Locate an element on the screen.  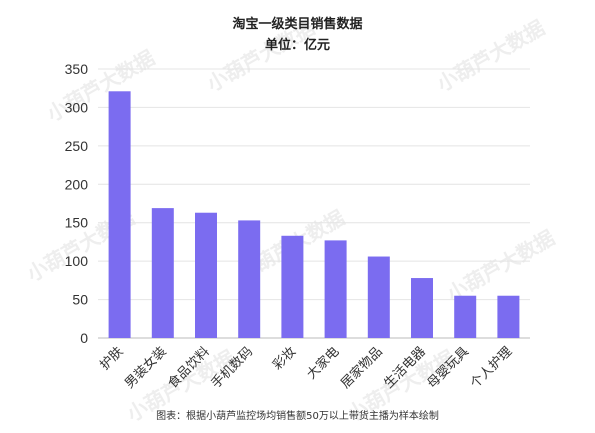
y-tick-label: 0 is located at coordinates (84, 338).